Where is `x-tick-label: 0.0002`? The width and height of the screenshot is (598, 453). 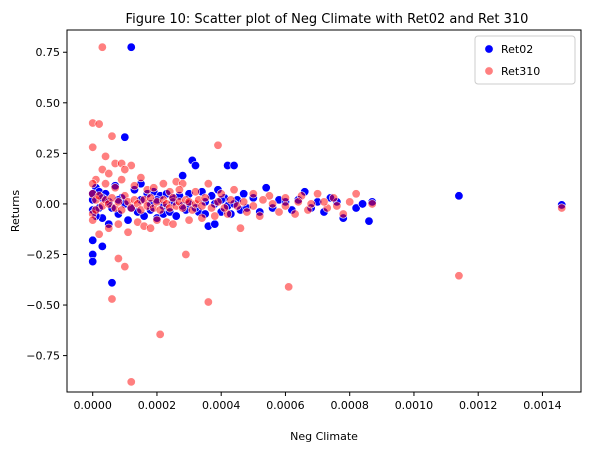 x-tick-label: 0.0002 is located at coordinates (157, 405).